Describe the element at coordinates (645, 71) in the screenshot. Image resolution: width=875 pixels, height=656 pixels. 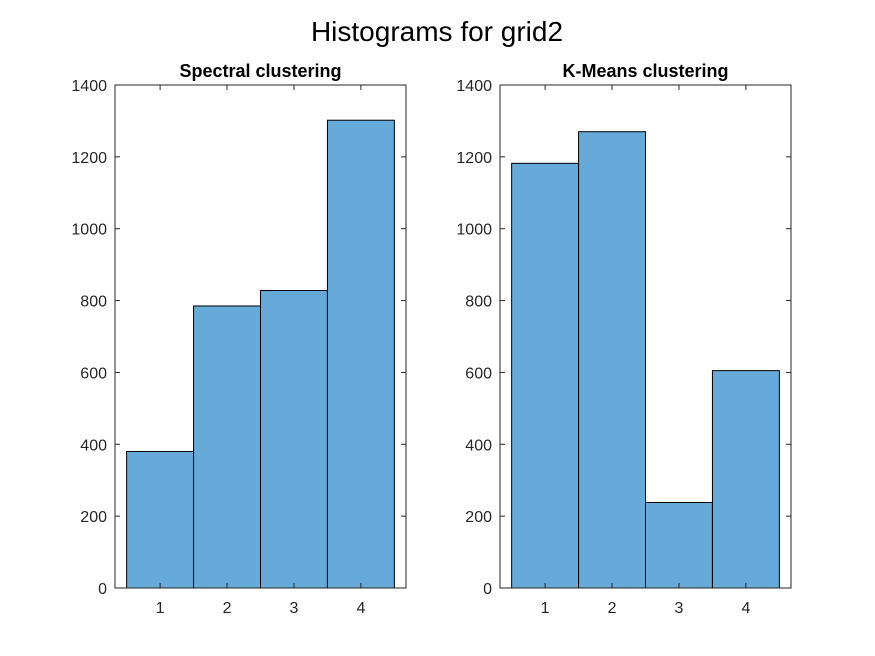
I see `kmeans-axes-title: K-Means clustering` at that location.